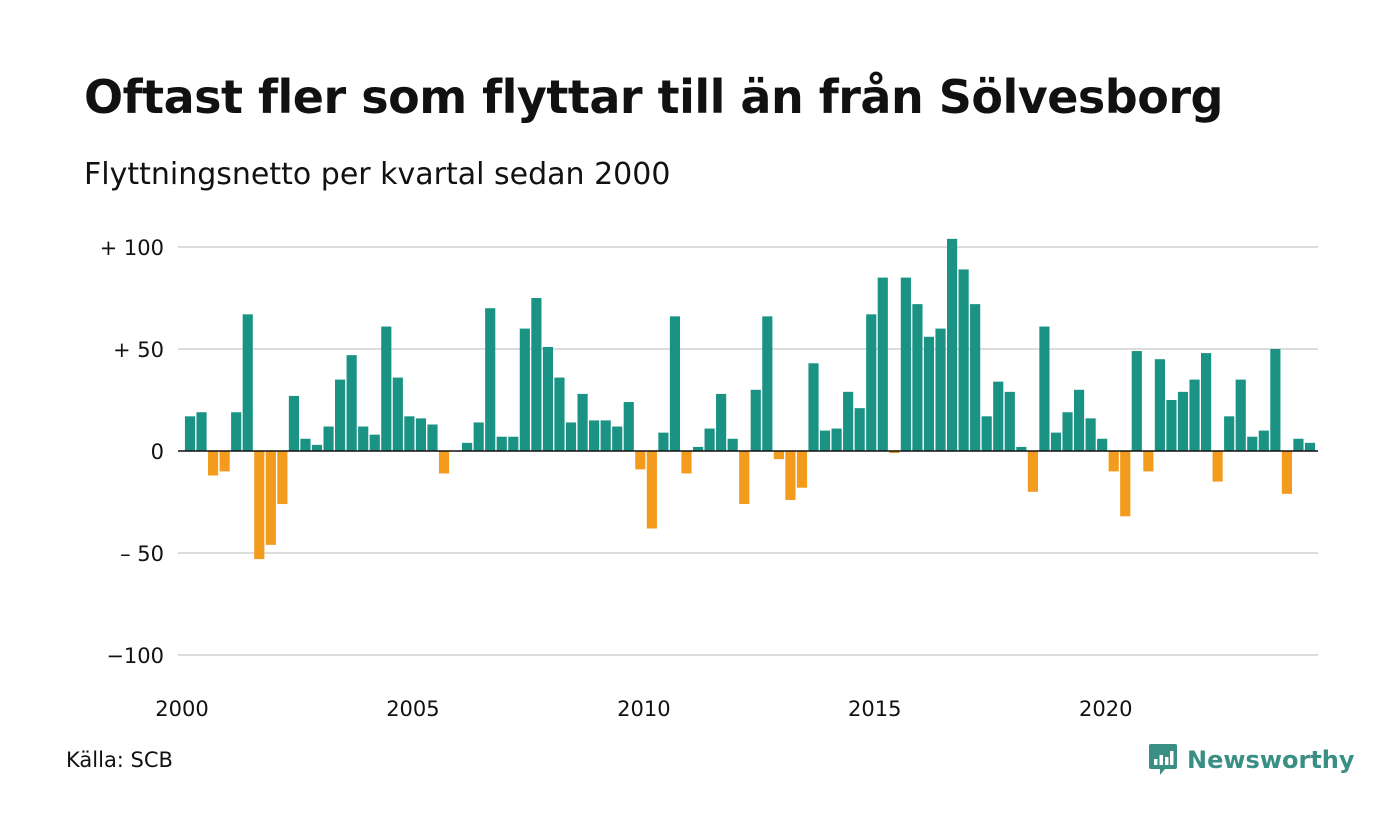  What do you see at coordinates (377, 174) in the screenshot?
I see `chart-subtitle: Flyttningsnetto per kvartal sedan 2000` at bounding box center [377, 174].